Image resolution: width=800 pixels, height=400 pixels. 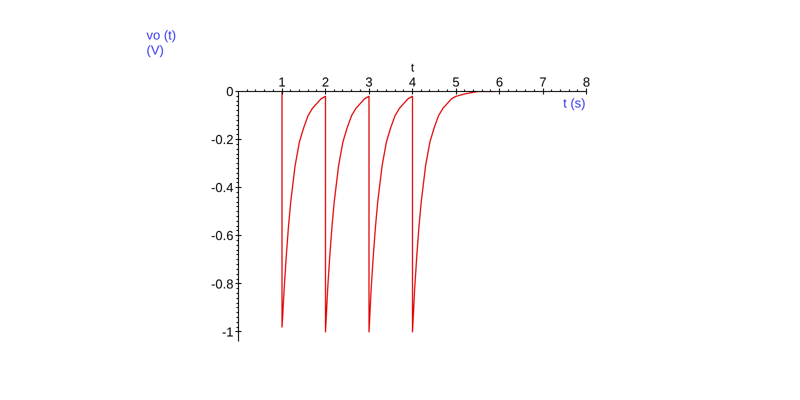 I want to click on y-tick-label: -0.4, so click(x=222, y=188).